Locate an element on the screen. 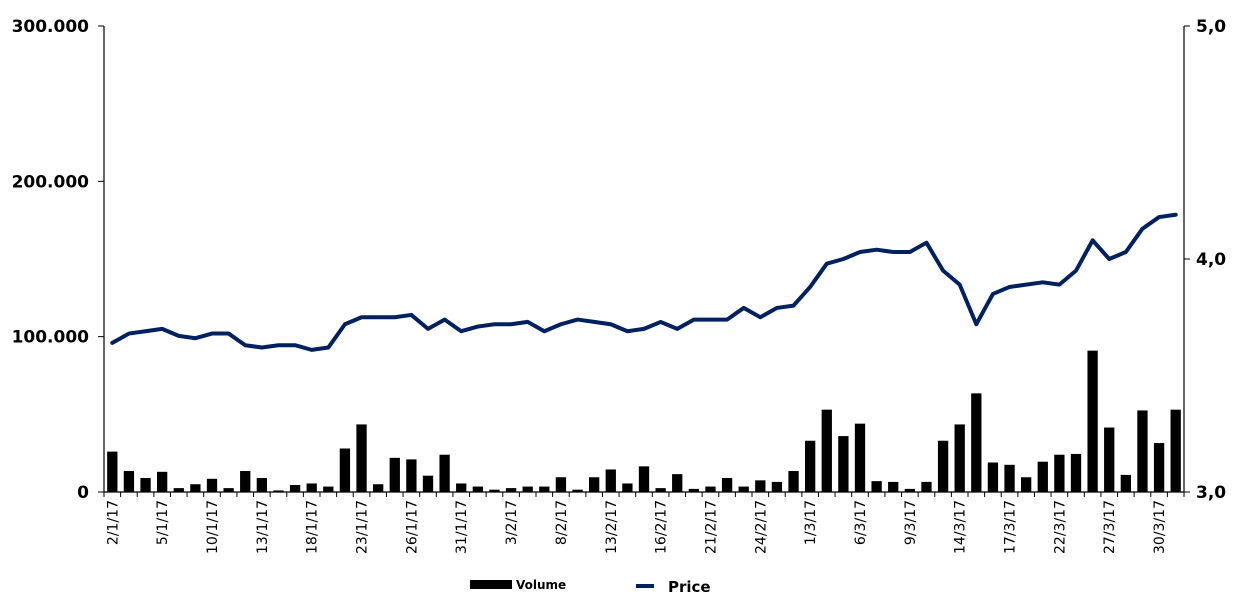 The width and height of the screenshot is (1234, 593). x-tick-label: 21/2/17 is located at coordinates (711, 527).